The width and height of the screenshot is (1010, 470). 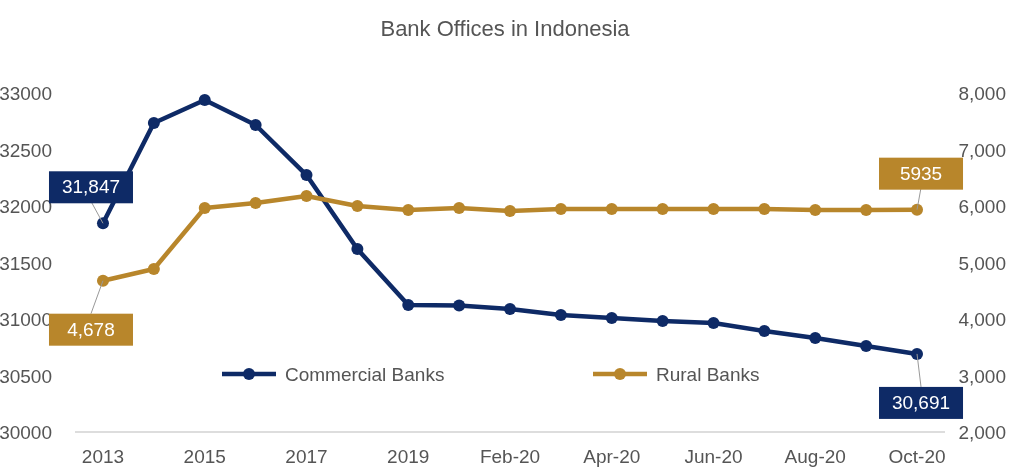 I want to click on data-label: 4,678, so click(x=91, y=329).